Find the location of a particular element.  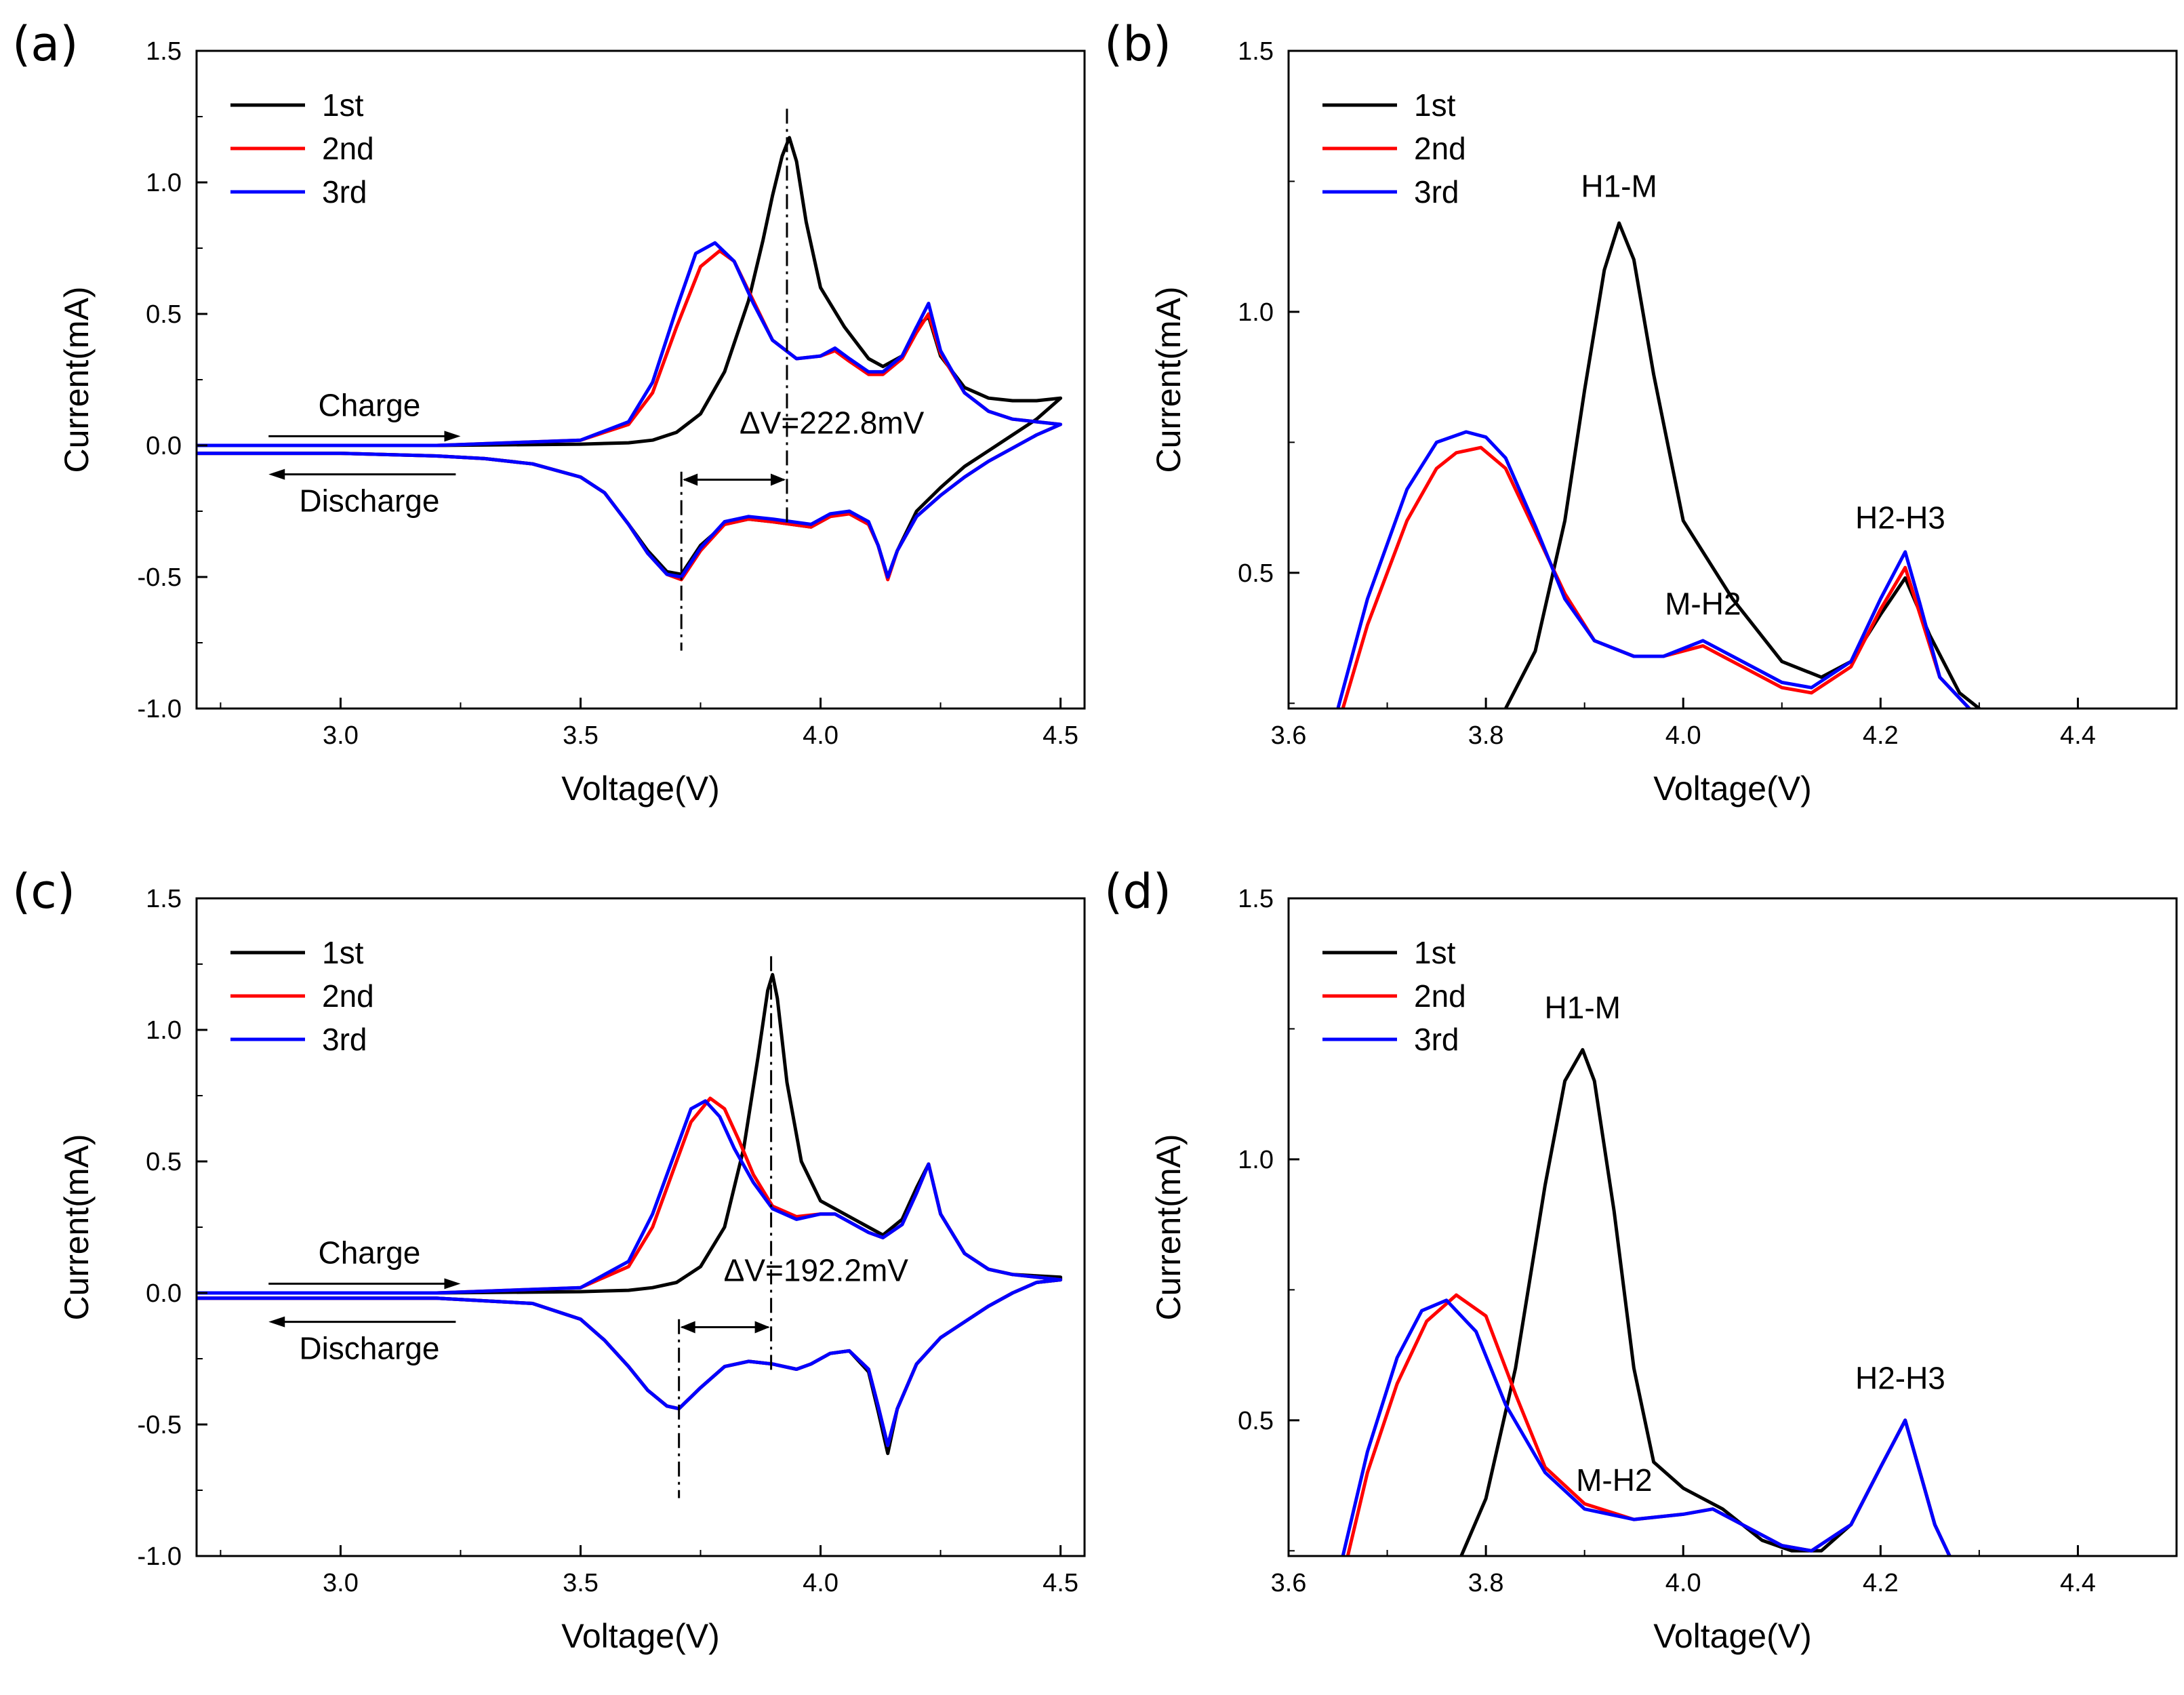

panel-label-b: (b) is located at coordinates (1138, 44).